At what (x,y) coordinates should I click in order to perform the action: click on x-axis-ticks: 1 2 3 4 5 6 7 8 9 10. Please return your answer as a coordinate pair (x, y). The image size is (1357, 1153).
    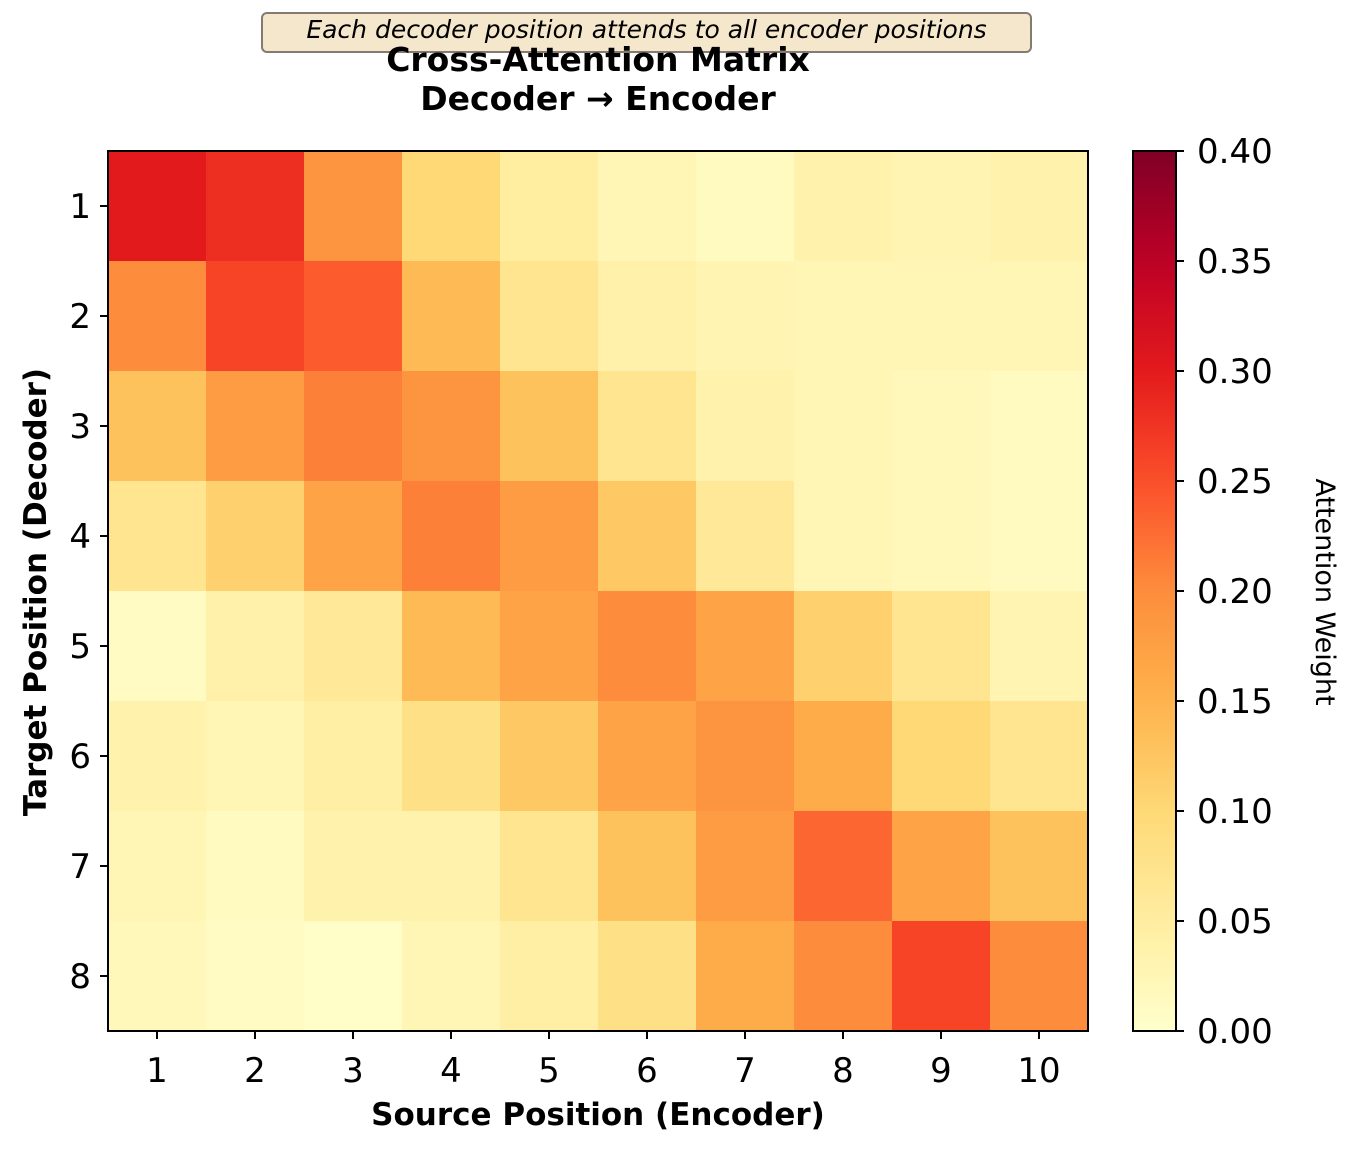
    Looking at the image, I should click on (603, 1061).